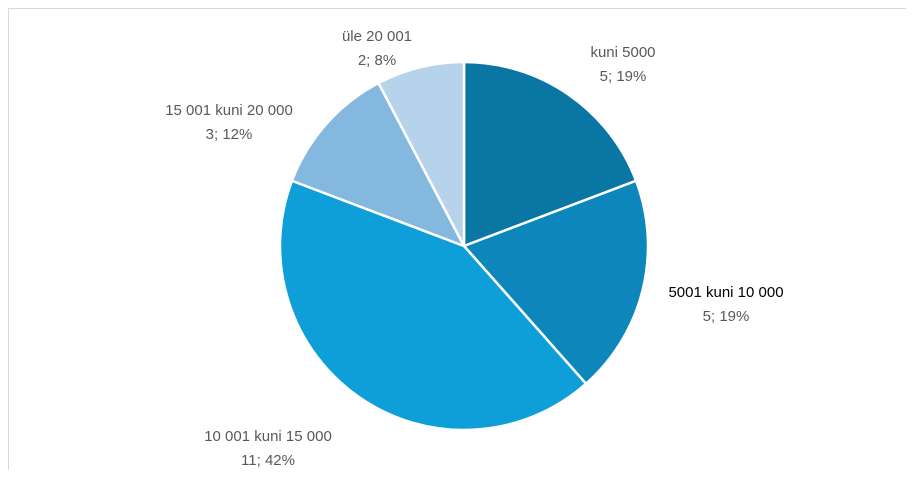  I want to click on label-kuni-5000-name: kuni 5000, so click(622, 52).